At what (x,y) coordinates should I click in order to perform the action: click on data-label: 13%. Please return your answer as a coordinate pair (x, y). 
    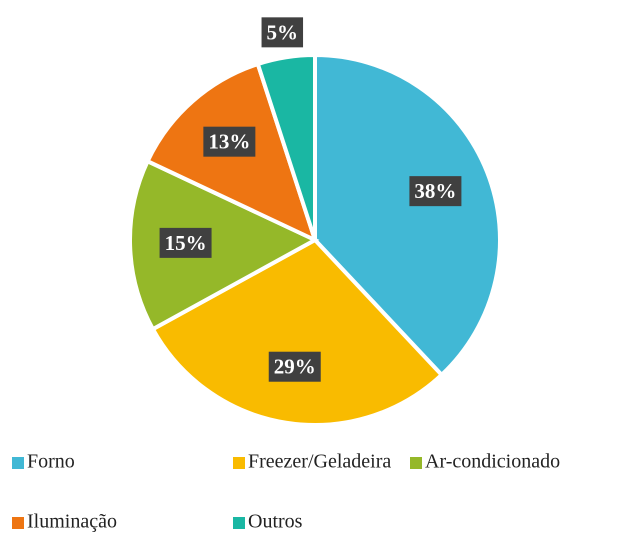
    Looking at the image, I should click on (229, 141).